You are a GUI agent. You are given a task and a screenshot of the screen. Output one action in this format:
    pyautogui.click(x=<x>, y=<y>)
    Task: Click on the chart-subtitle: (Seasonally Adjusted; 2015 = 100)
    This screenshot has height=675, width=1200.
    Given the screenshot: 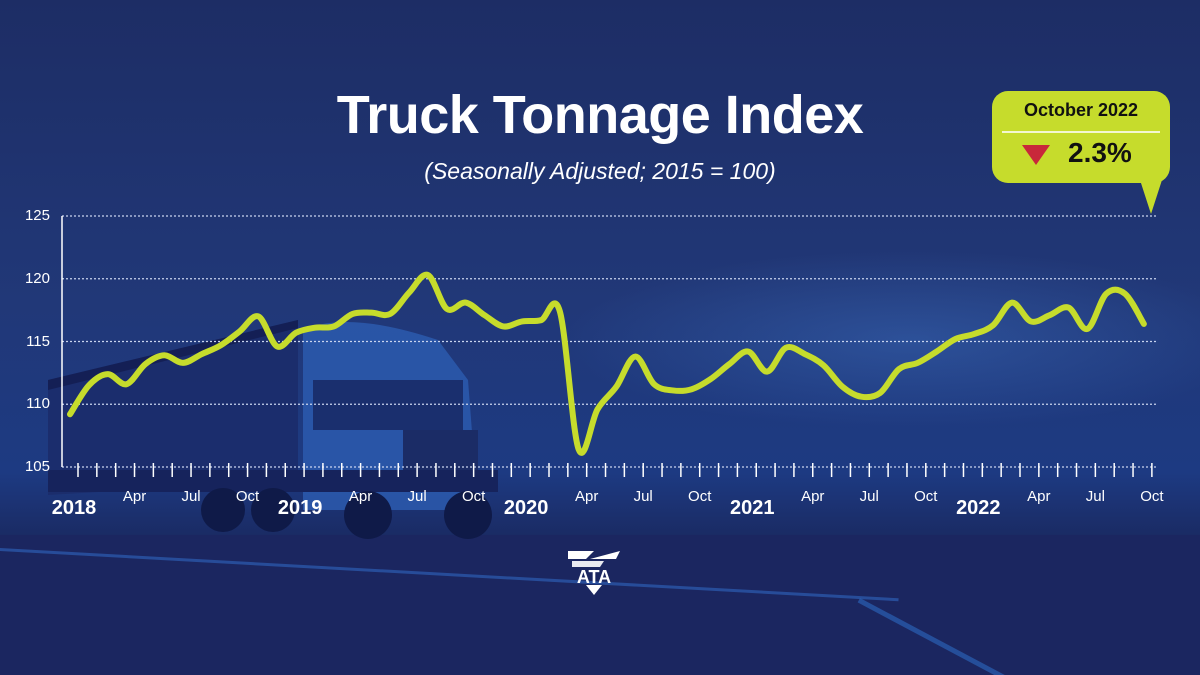 What is the action you would take?
    pyautogui.click(x=600, y=171)
    